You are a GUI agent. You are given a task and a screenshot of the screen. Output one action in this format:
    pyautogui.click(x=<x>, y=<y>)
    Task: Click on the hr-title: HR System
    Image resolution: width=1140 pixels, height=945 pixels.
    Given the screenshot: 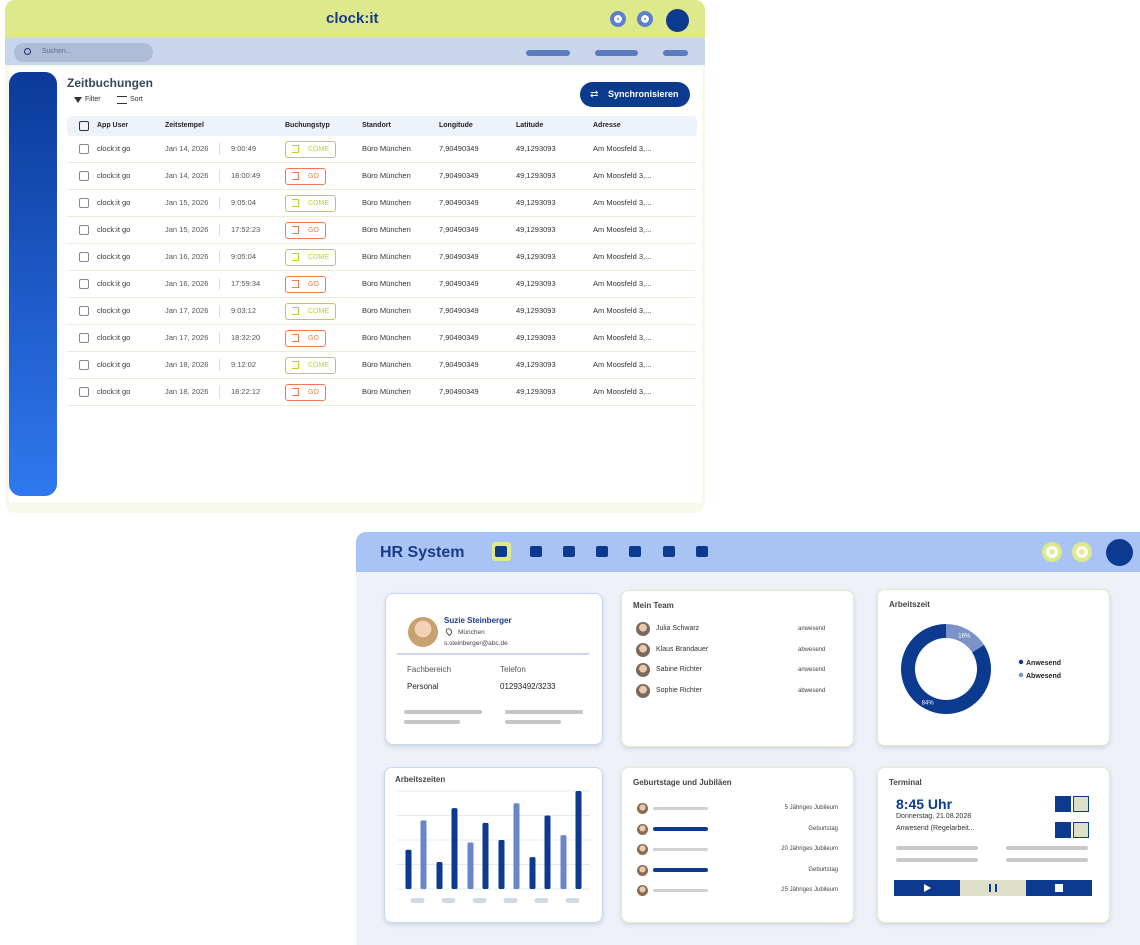 What is the action you would take?
    pyautogui.click(x=422, y=552)
    